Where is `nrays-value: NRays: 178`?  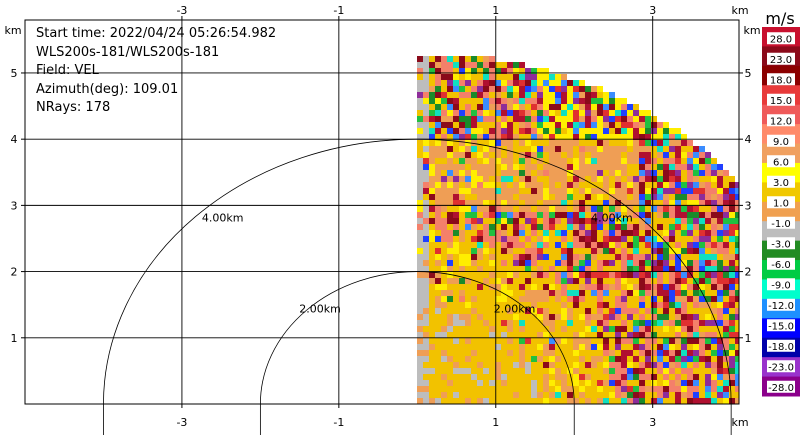
nrays-value: NRays: 178 is located at coordinates (73, 107).